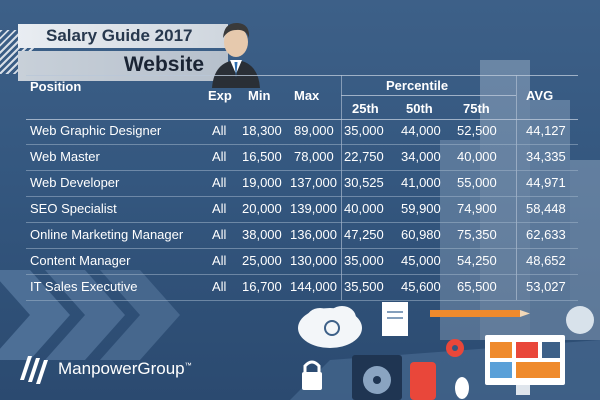 This screenshot has height=400, width=600. I want to click on col-header-p75: 75th, so click(476, 108).